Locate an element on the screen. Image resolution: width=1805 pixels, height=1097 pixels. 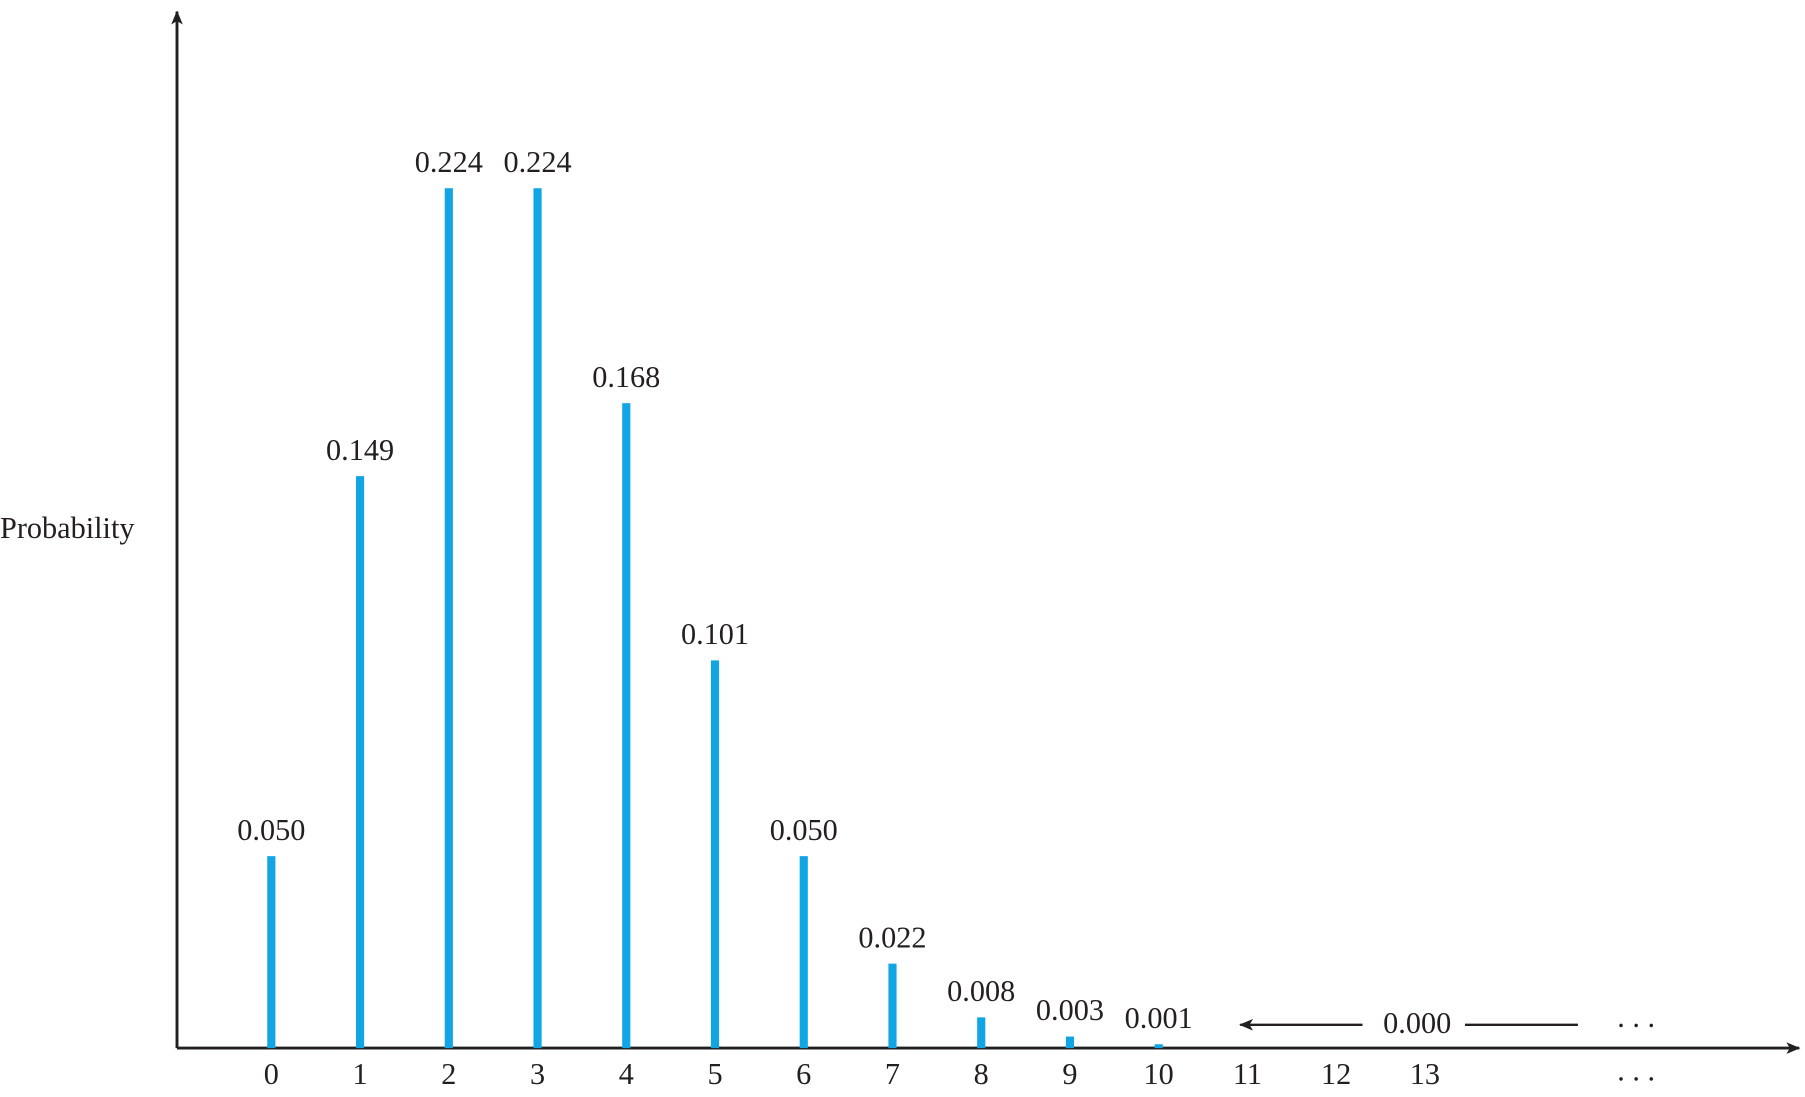
x-tick-label: 3 is located at coordinates (537, 1074).